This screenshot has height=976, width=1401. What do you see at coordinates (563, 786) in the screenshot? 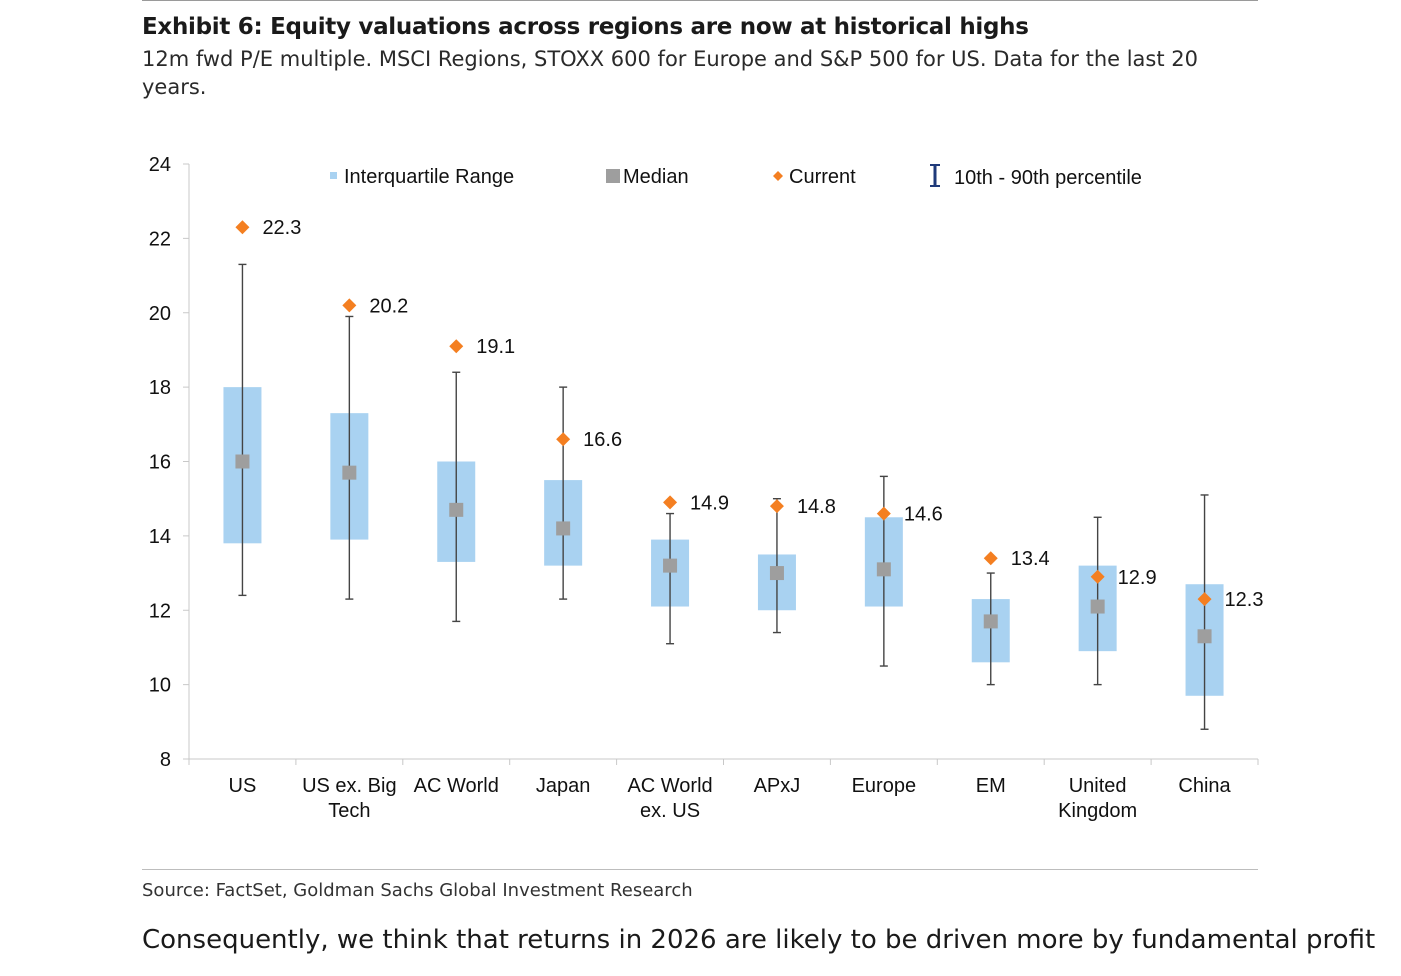
I see `x-category-label: Japan` at bounding box center [563, 786].